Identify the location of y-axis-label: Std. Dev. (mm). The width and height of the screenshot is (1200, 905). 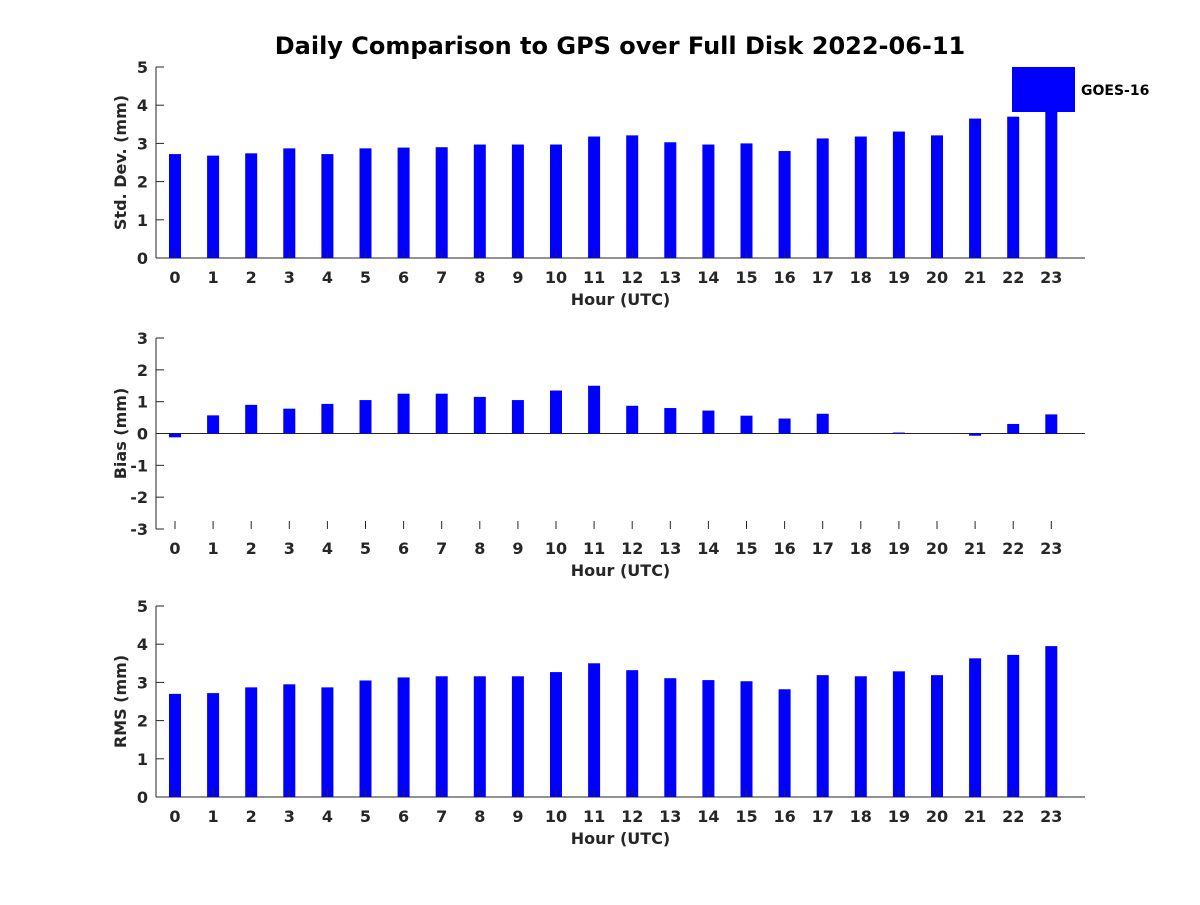
(120, 162).